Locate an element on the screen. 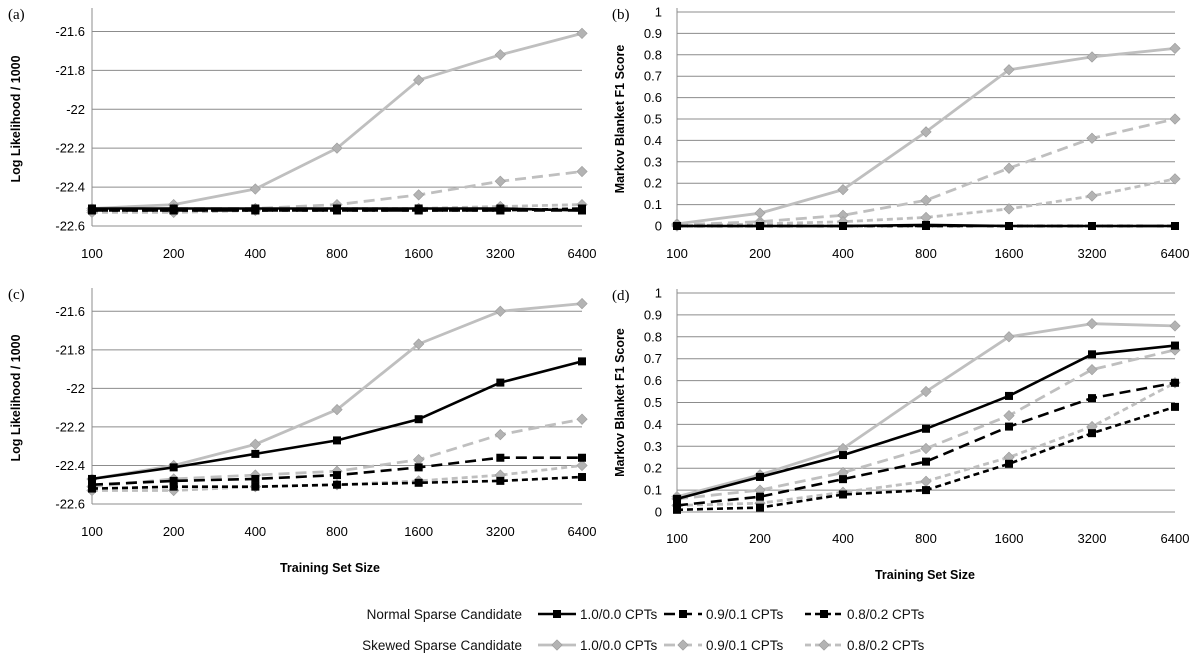  y-tick-label: 0 is located at coordinates (658, 226).